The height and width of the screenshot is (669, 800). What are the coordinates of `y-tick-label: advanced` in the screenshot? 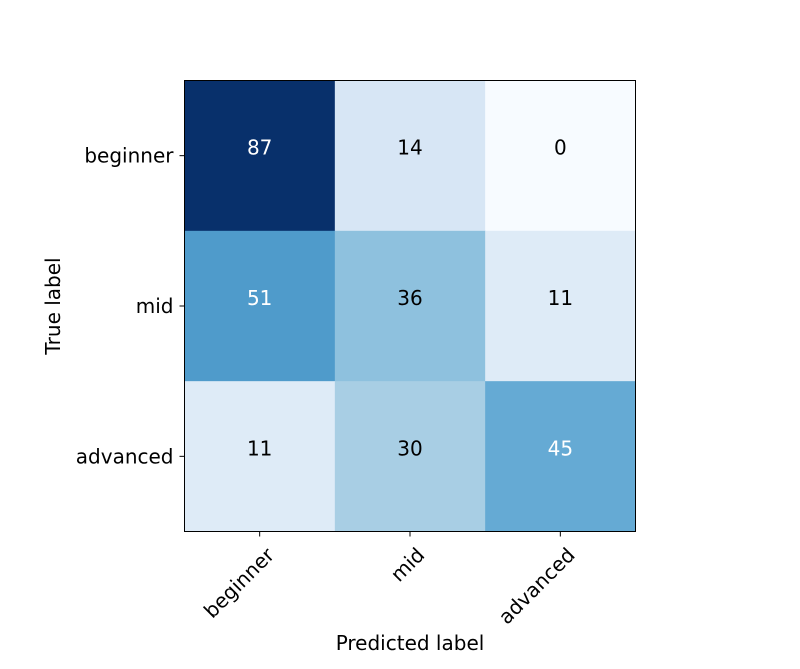 It's located at (125, 456).